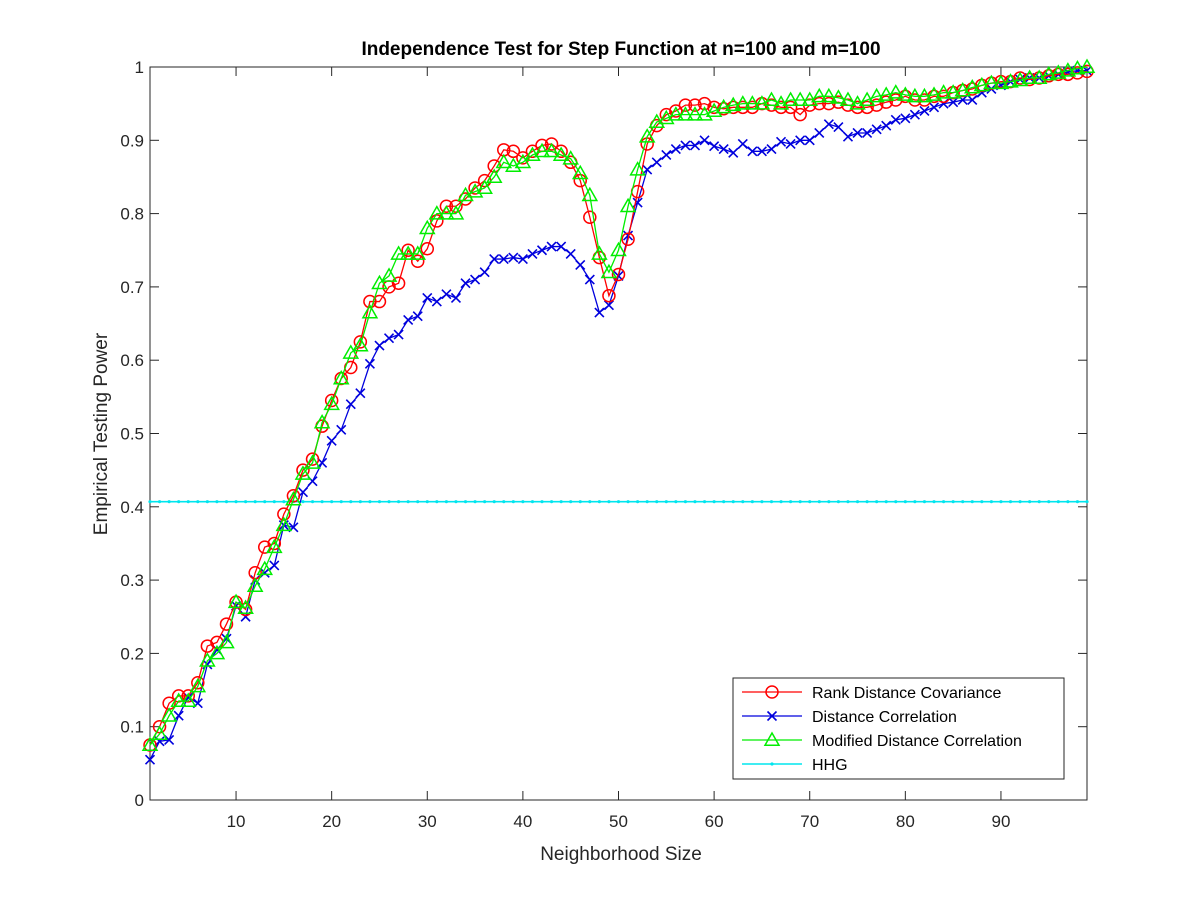  What do you see at coordinates (139, 67) in the screenshot?
I see `y-tick-label: 1` at bounding box center [139, 67].